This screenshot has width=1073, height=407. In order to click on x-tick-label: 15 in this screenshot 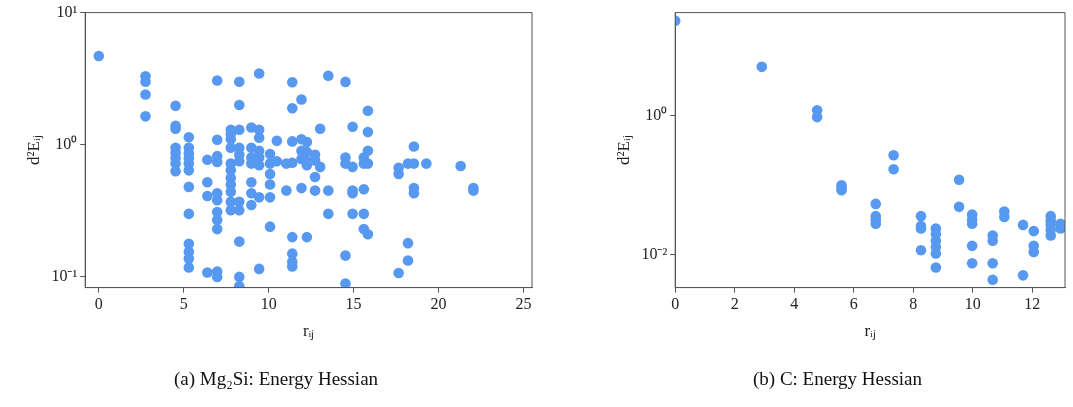, I will do `click(353, 304)`.